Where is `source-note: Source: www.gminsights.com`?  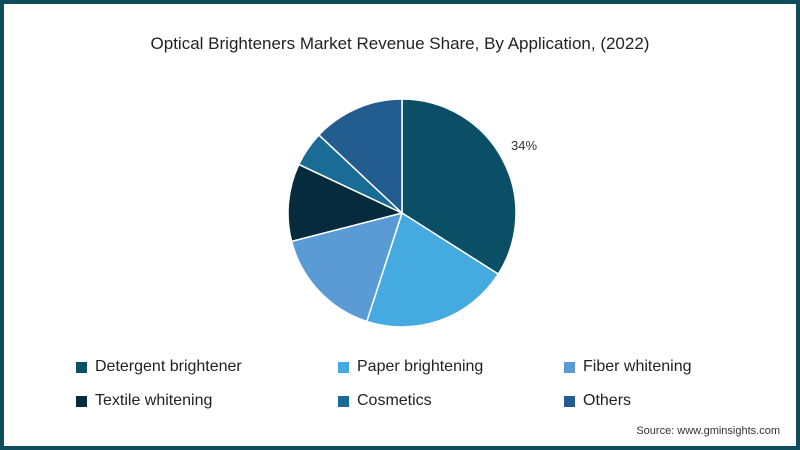 source-note: Source: www.gminsights.com is located at coordinates (708, 431).